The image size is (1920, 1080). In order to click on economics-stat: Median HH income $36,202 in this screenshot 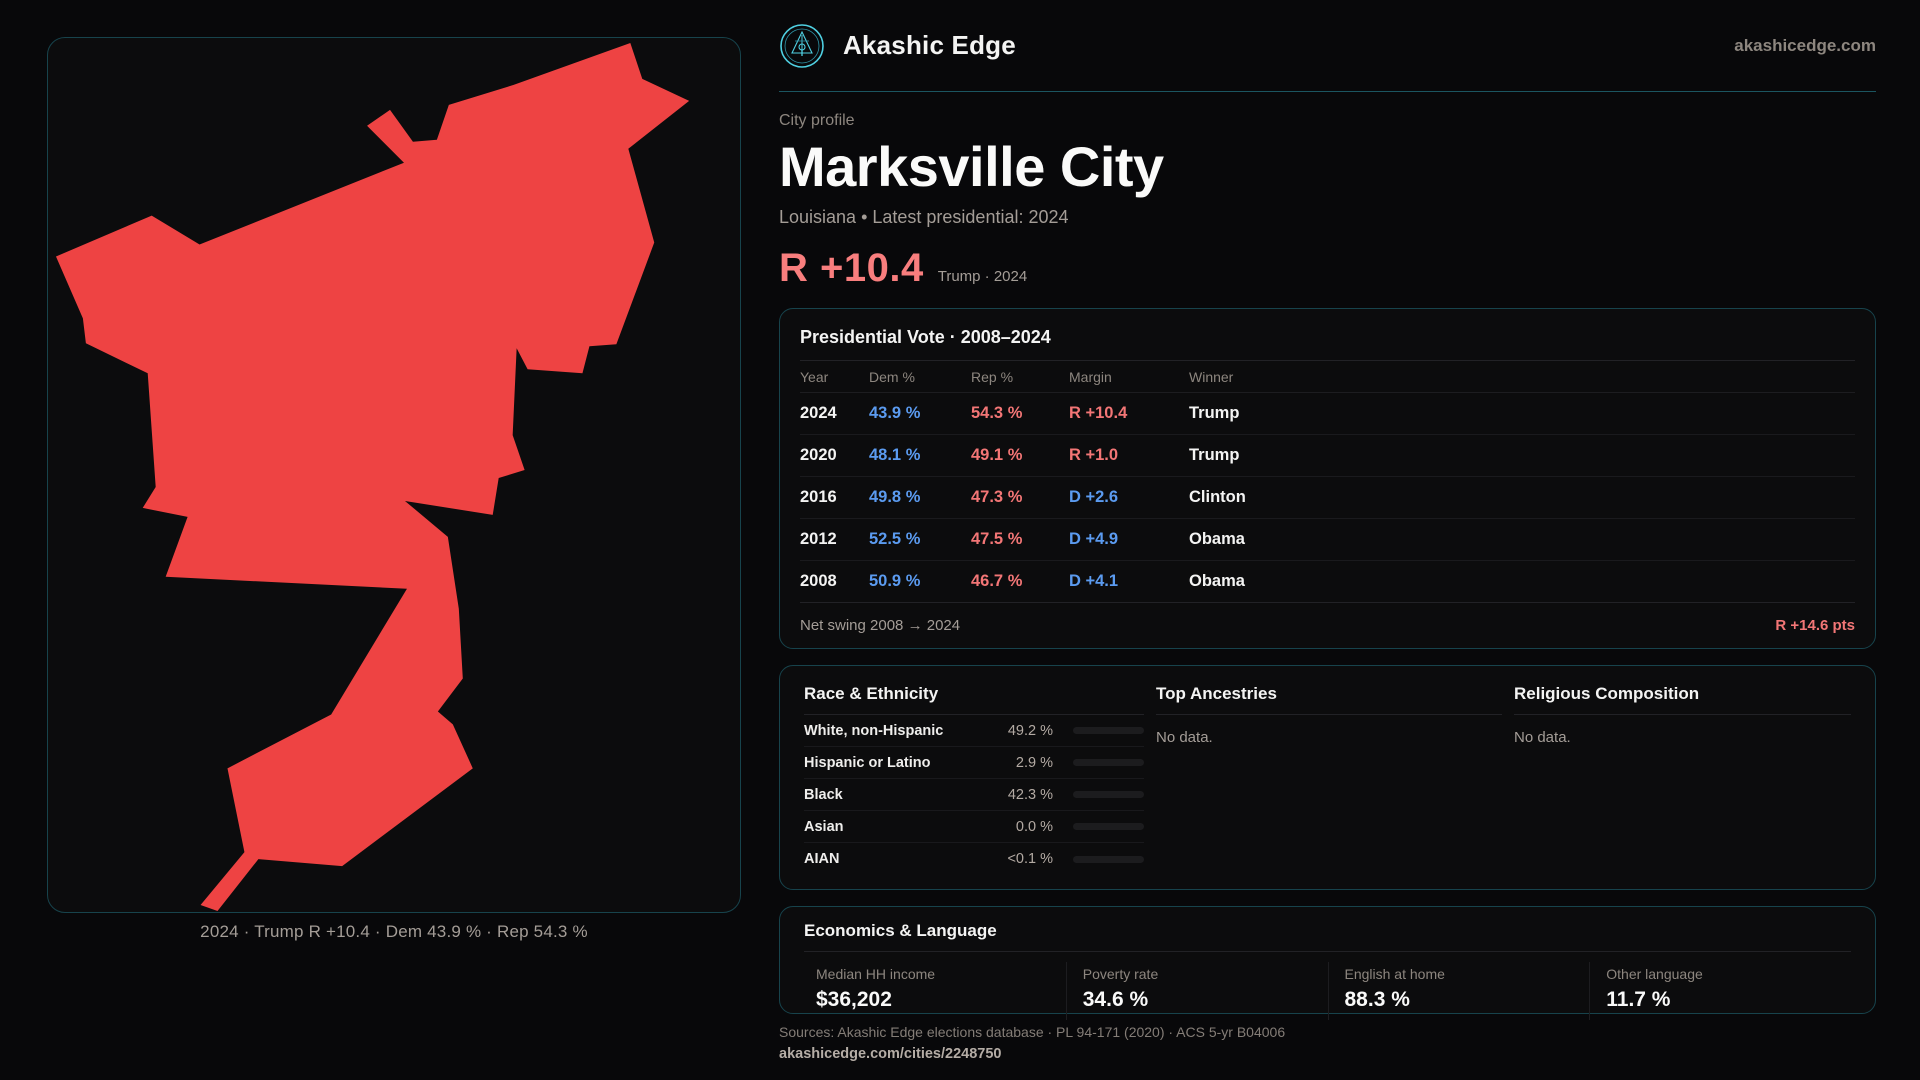, I will do `click(935, 991)`.